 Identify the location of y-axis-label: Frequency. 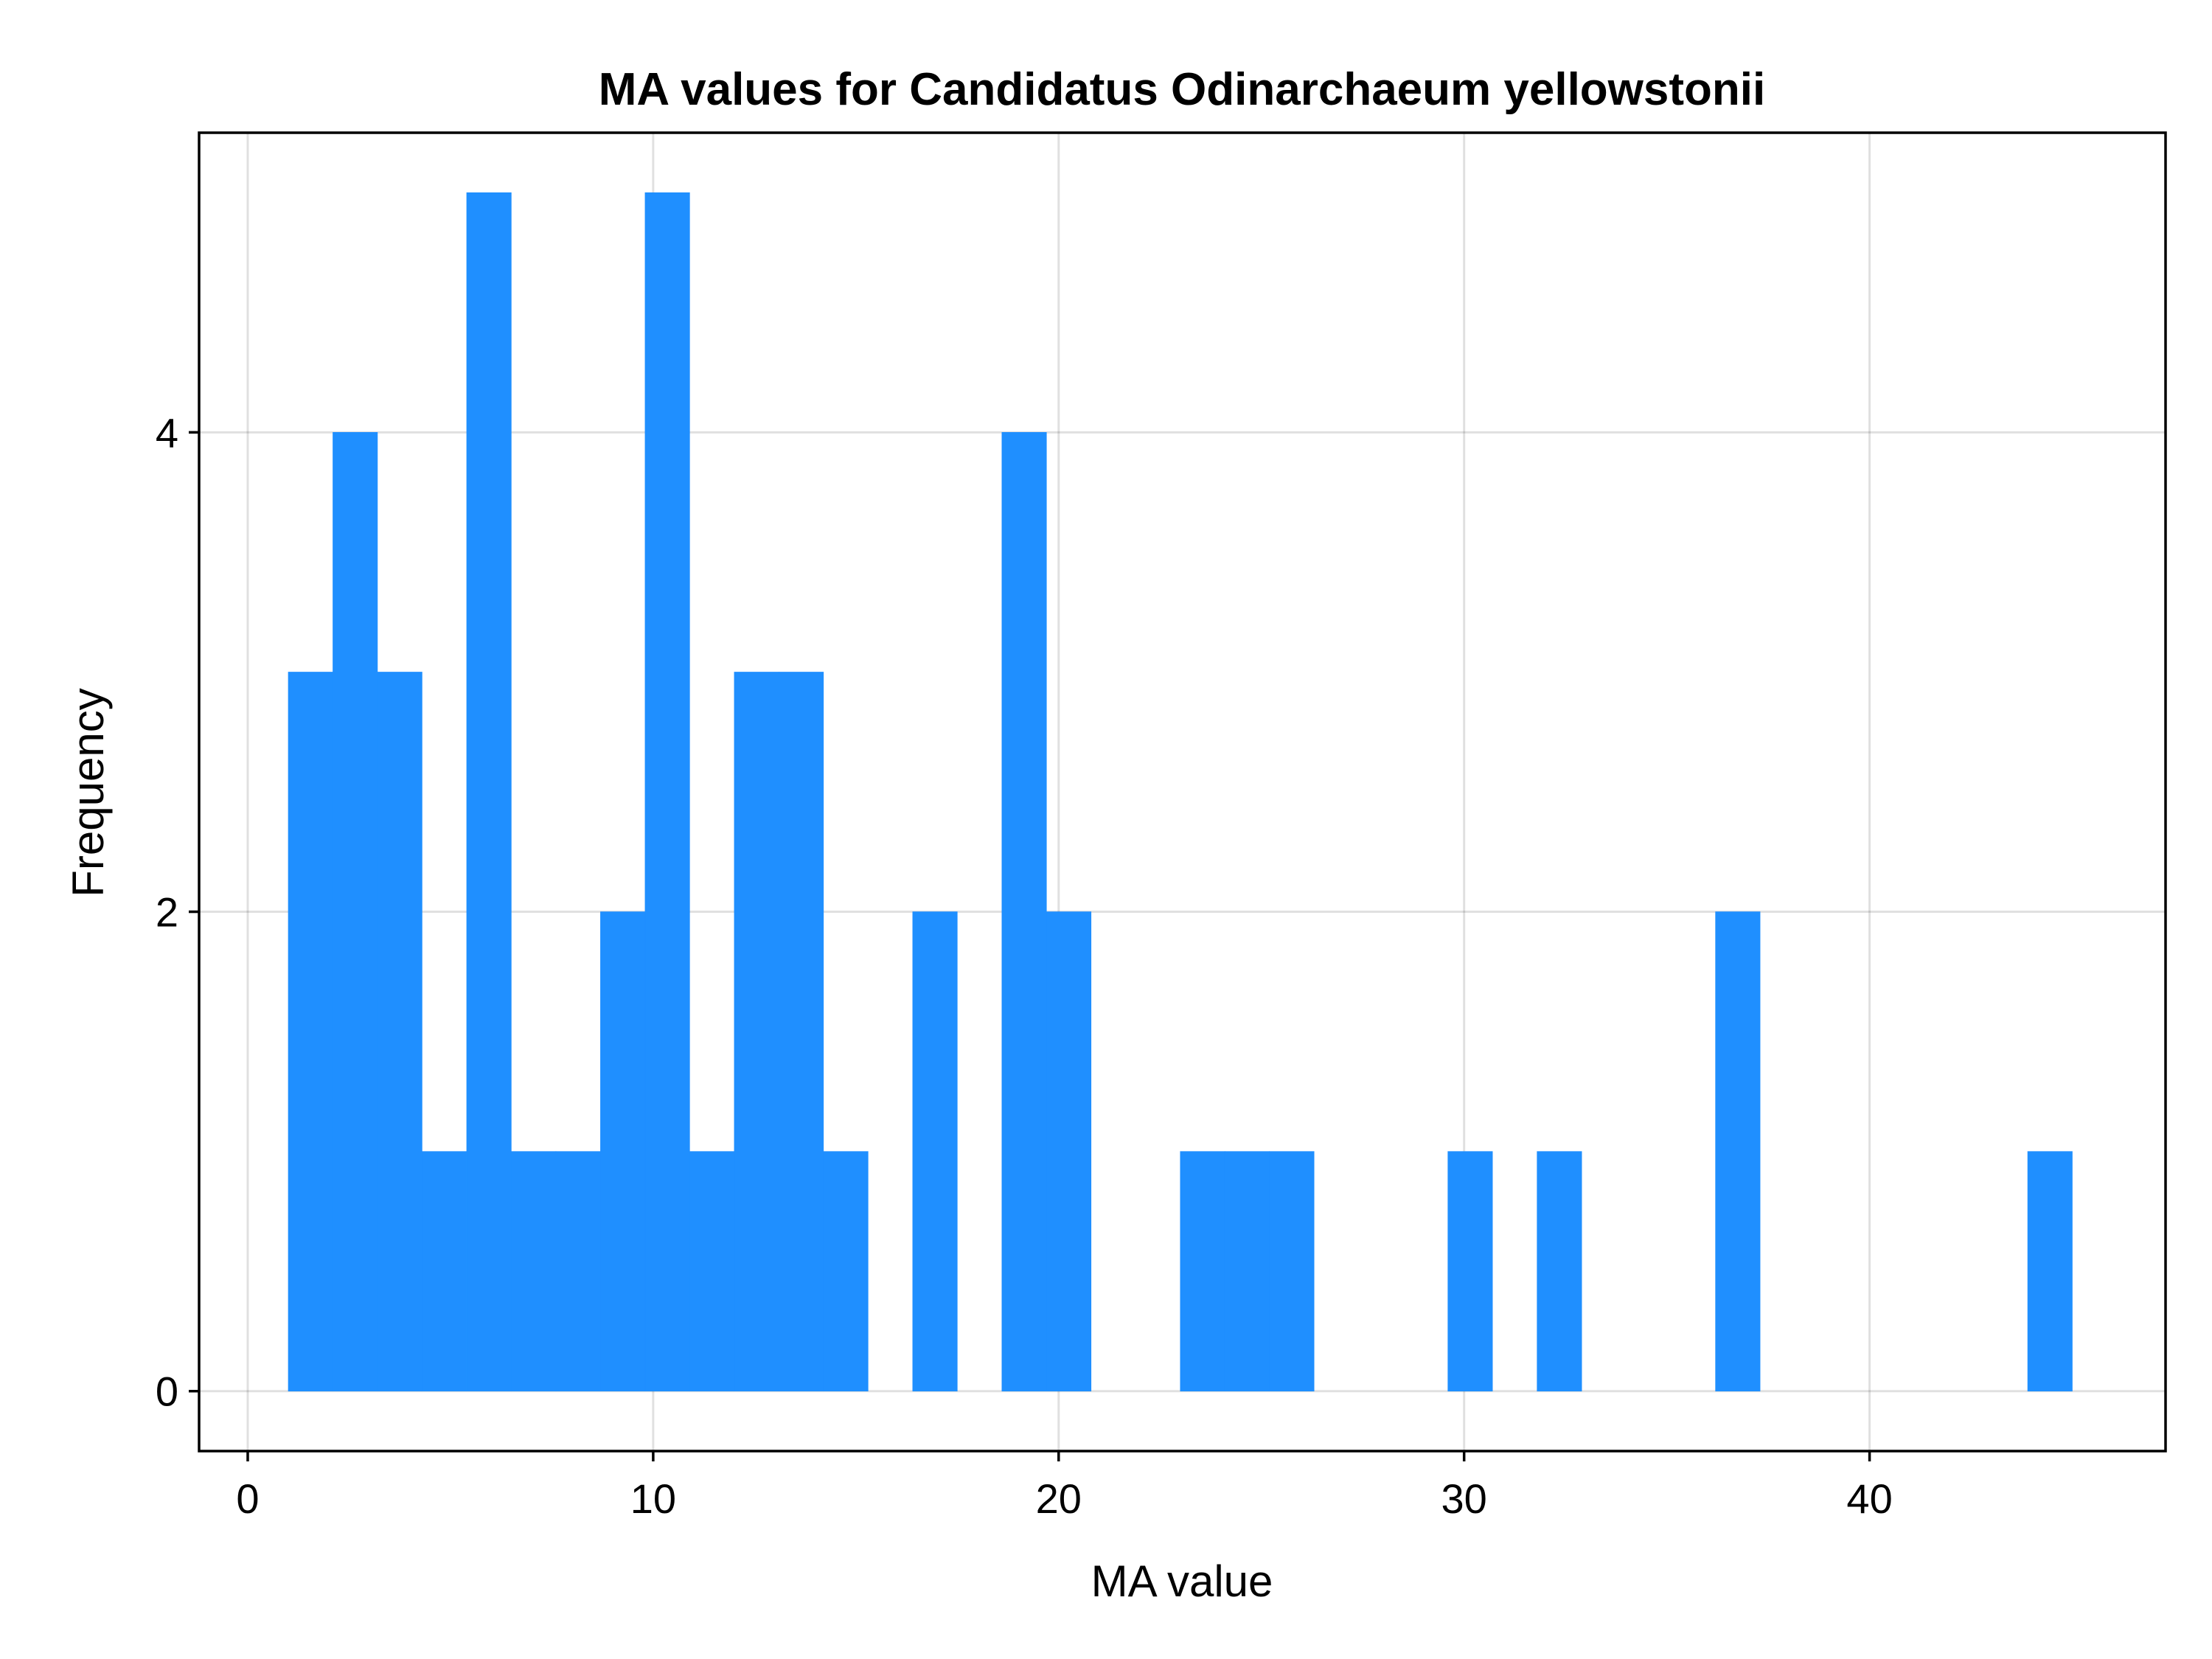
(88, 792).